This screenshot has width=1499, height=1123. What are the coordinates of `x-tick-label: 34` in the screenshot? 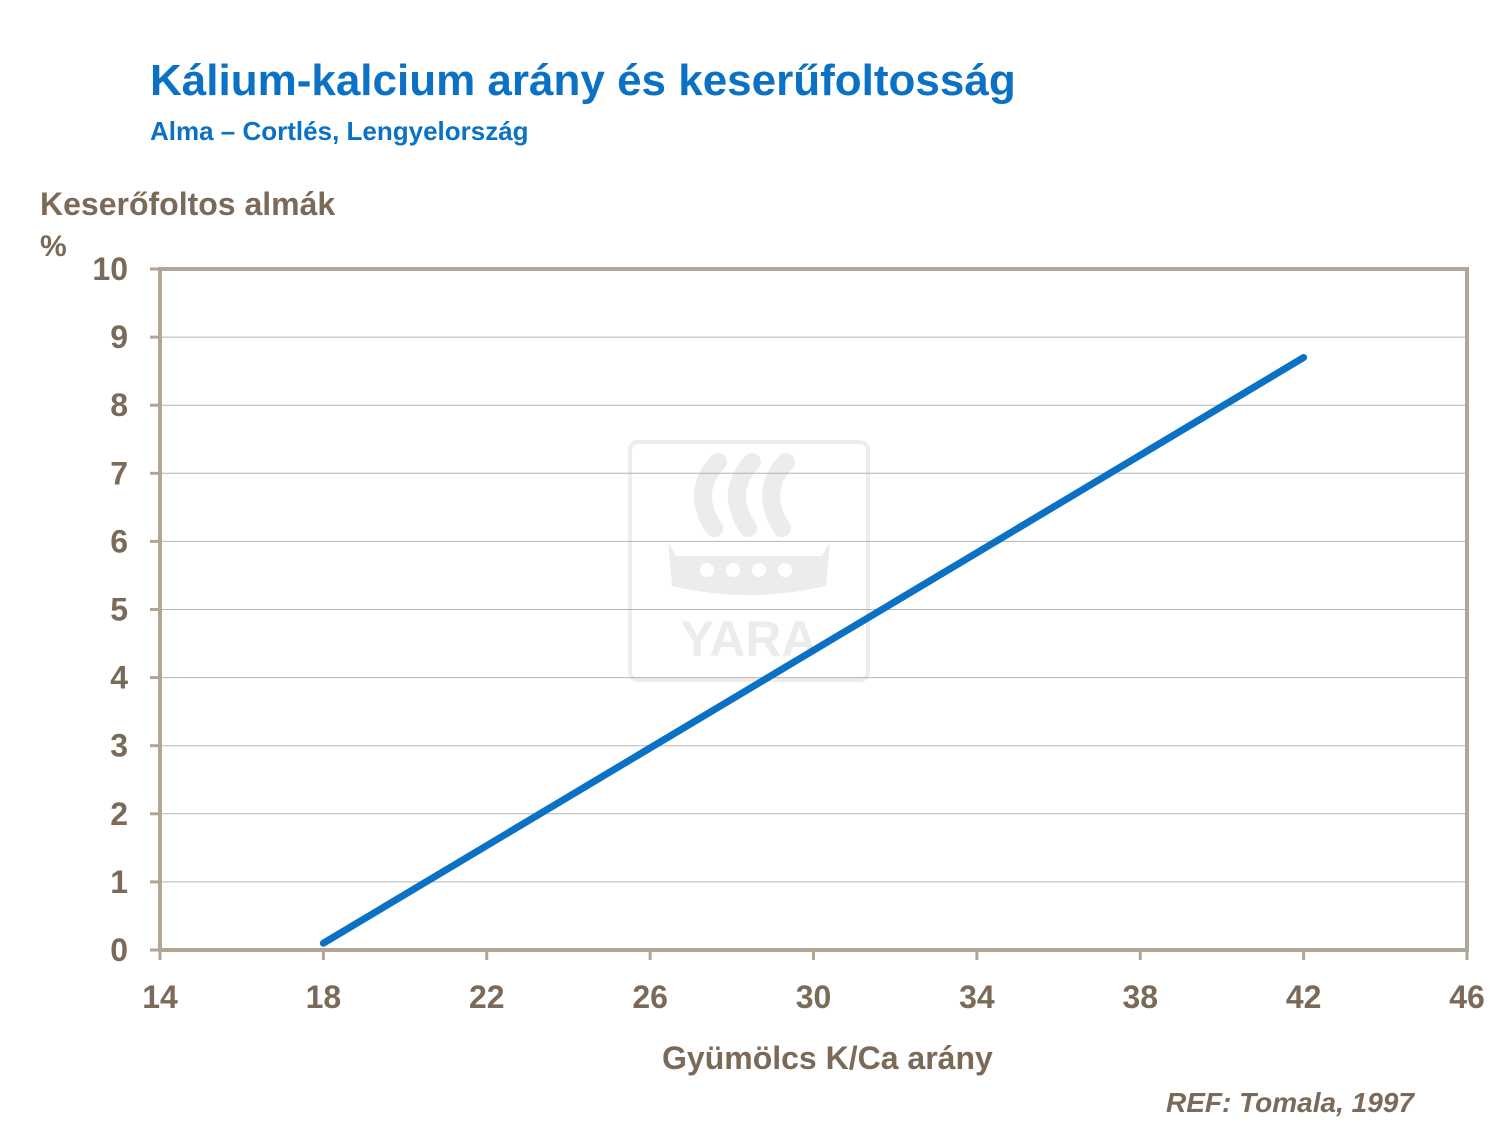 It's located at (977, 997).